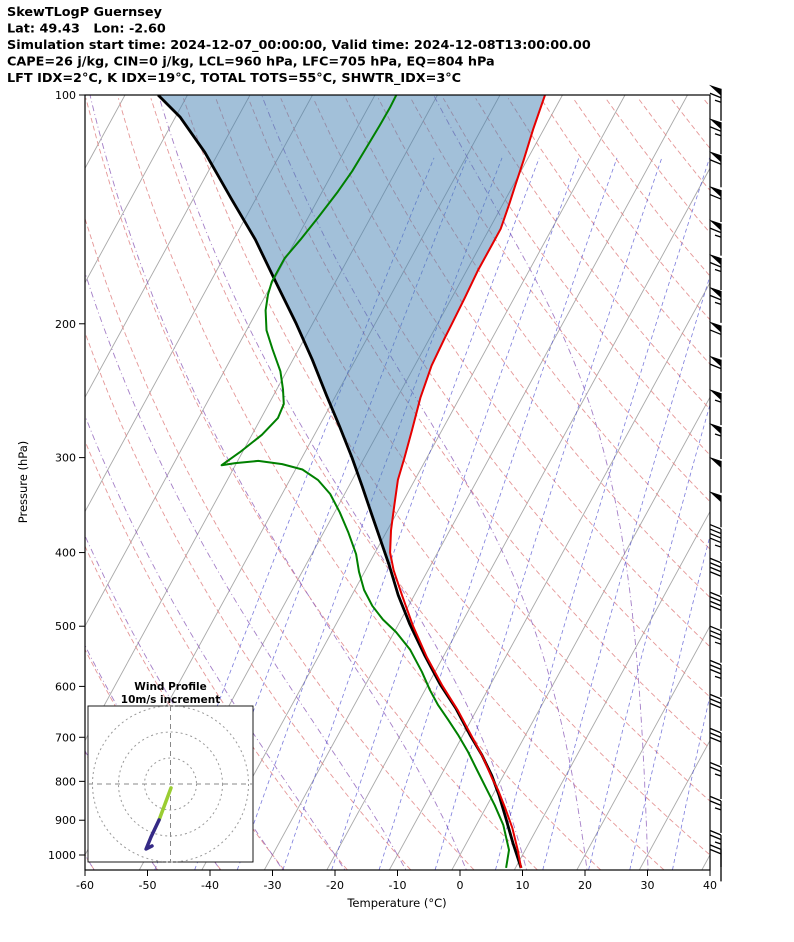 The image size is (794, 942). I want to click on pressure-tick-label: 1000, so click(62, 855).